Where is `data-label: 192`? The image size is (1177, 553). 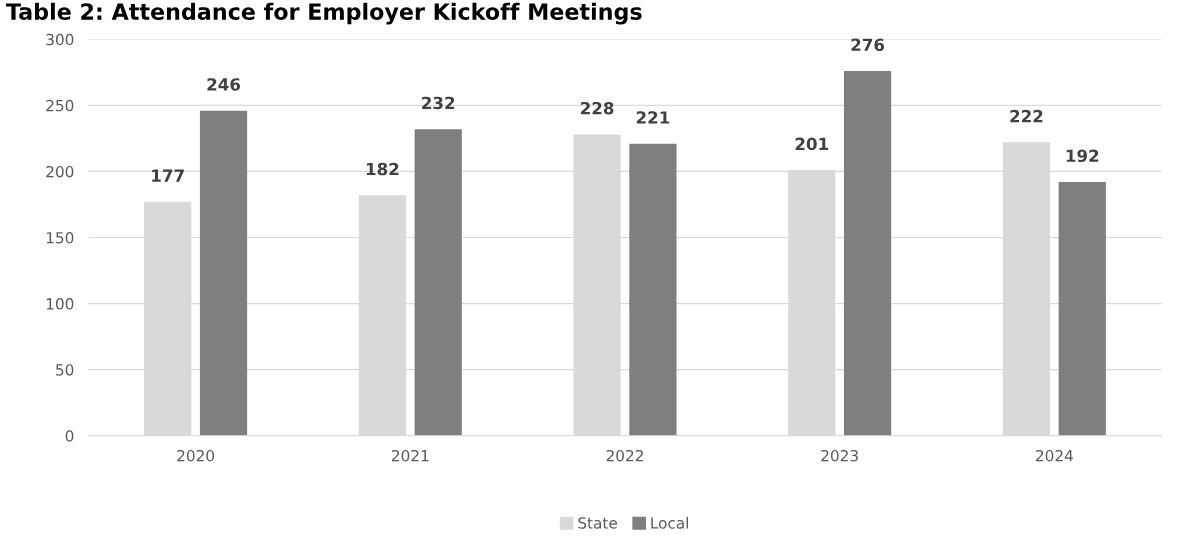 data-label: 192 is located at coordinates (1082, 156).